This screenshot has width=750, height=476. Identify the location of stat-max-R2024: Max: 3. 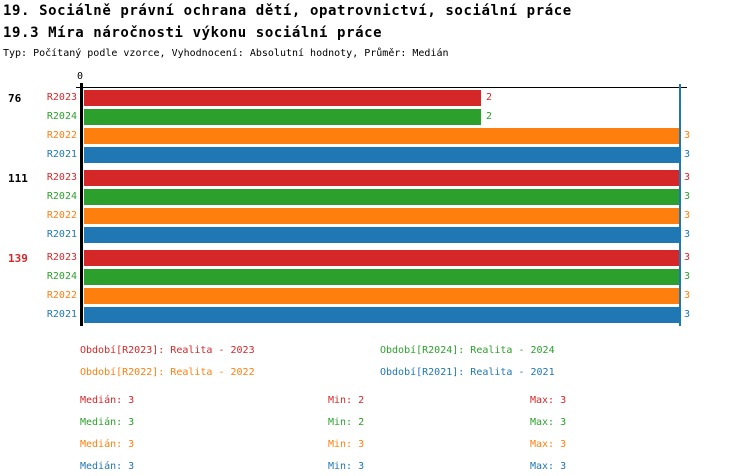
(548, 422).